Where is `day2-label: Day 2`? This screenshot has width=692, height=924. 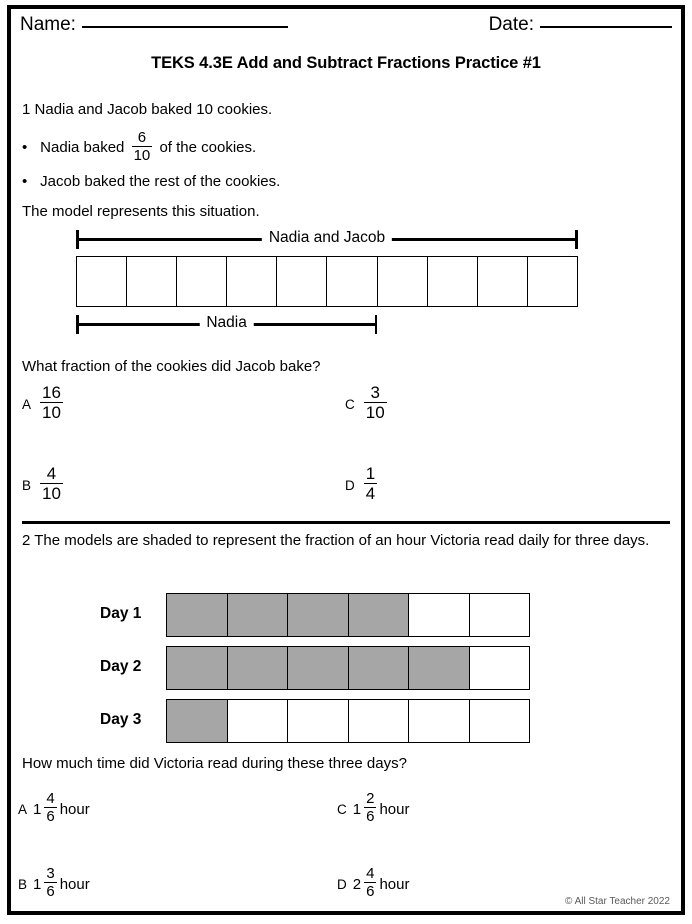
day2-label: Day 2 is located at coordinates (121, 666).